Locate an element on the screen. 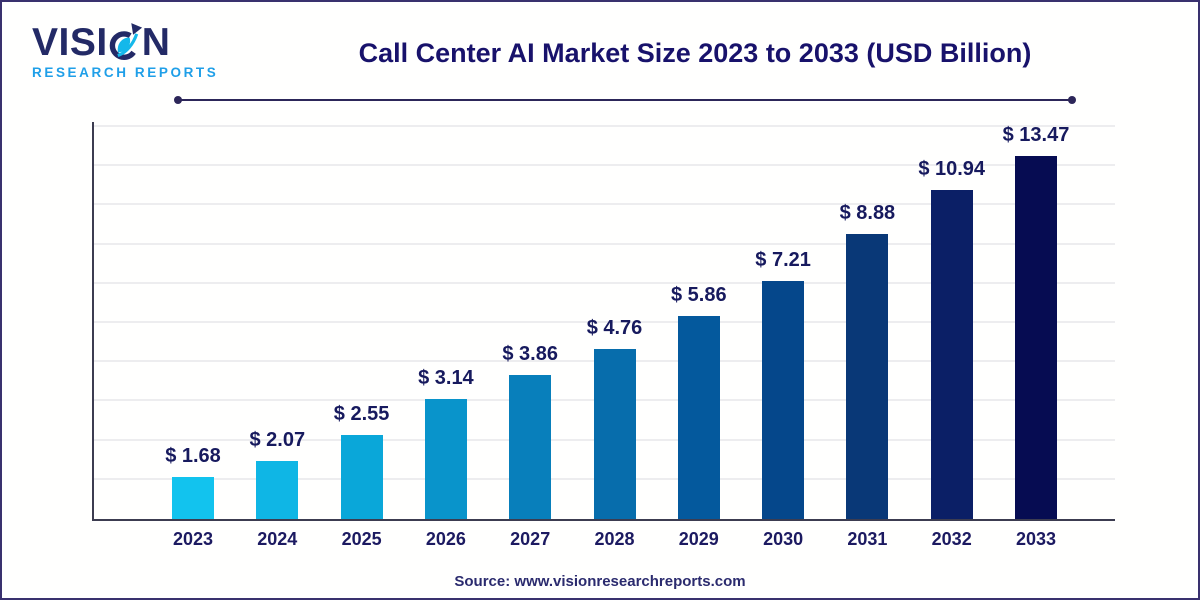 The image size is (1200, 600). x-axis-category-label: 2023 is located at coordinates (193, 539).